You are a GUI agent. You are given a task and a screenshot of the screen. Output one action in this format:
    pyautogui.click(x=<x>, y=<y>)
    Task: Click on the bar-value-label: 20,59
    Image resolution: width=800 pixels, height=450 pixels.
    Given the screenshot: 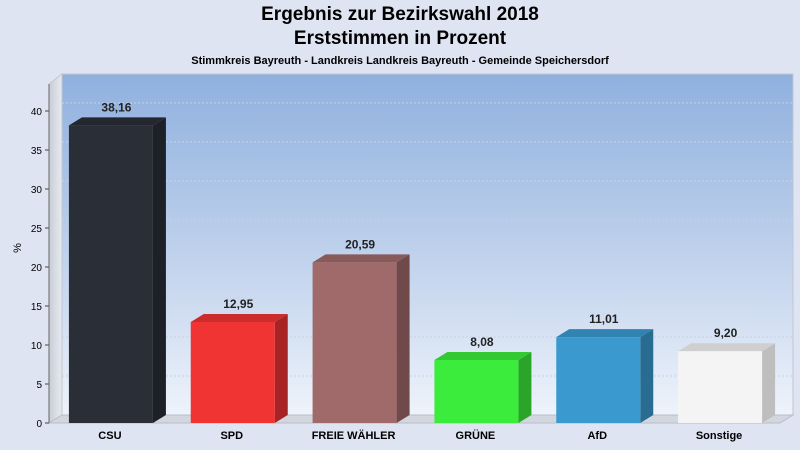 What is the action you would take?
    pyautogui.click(x=360, y=244)
    